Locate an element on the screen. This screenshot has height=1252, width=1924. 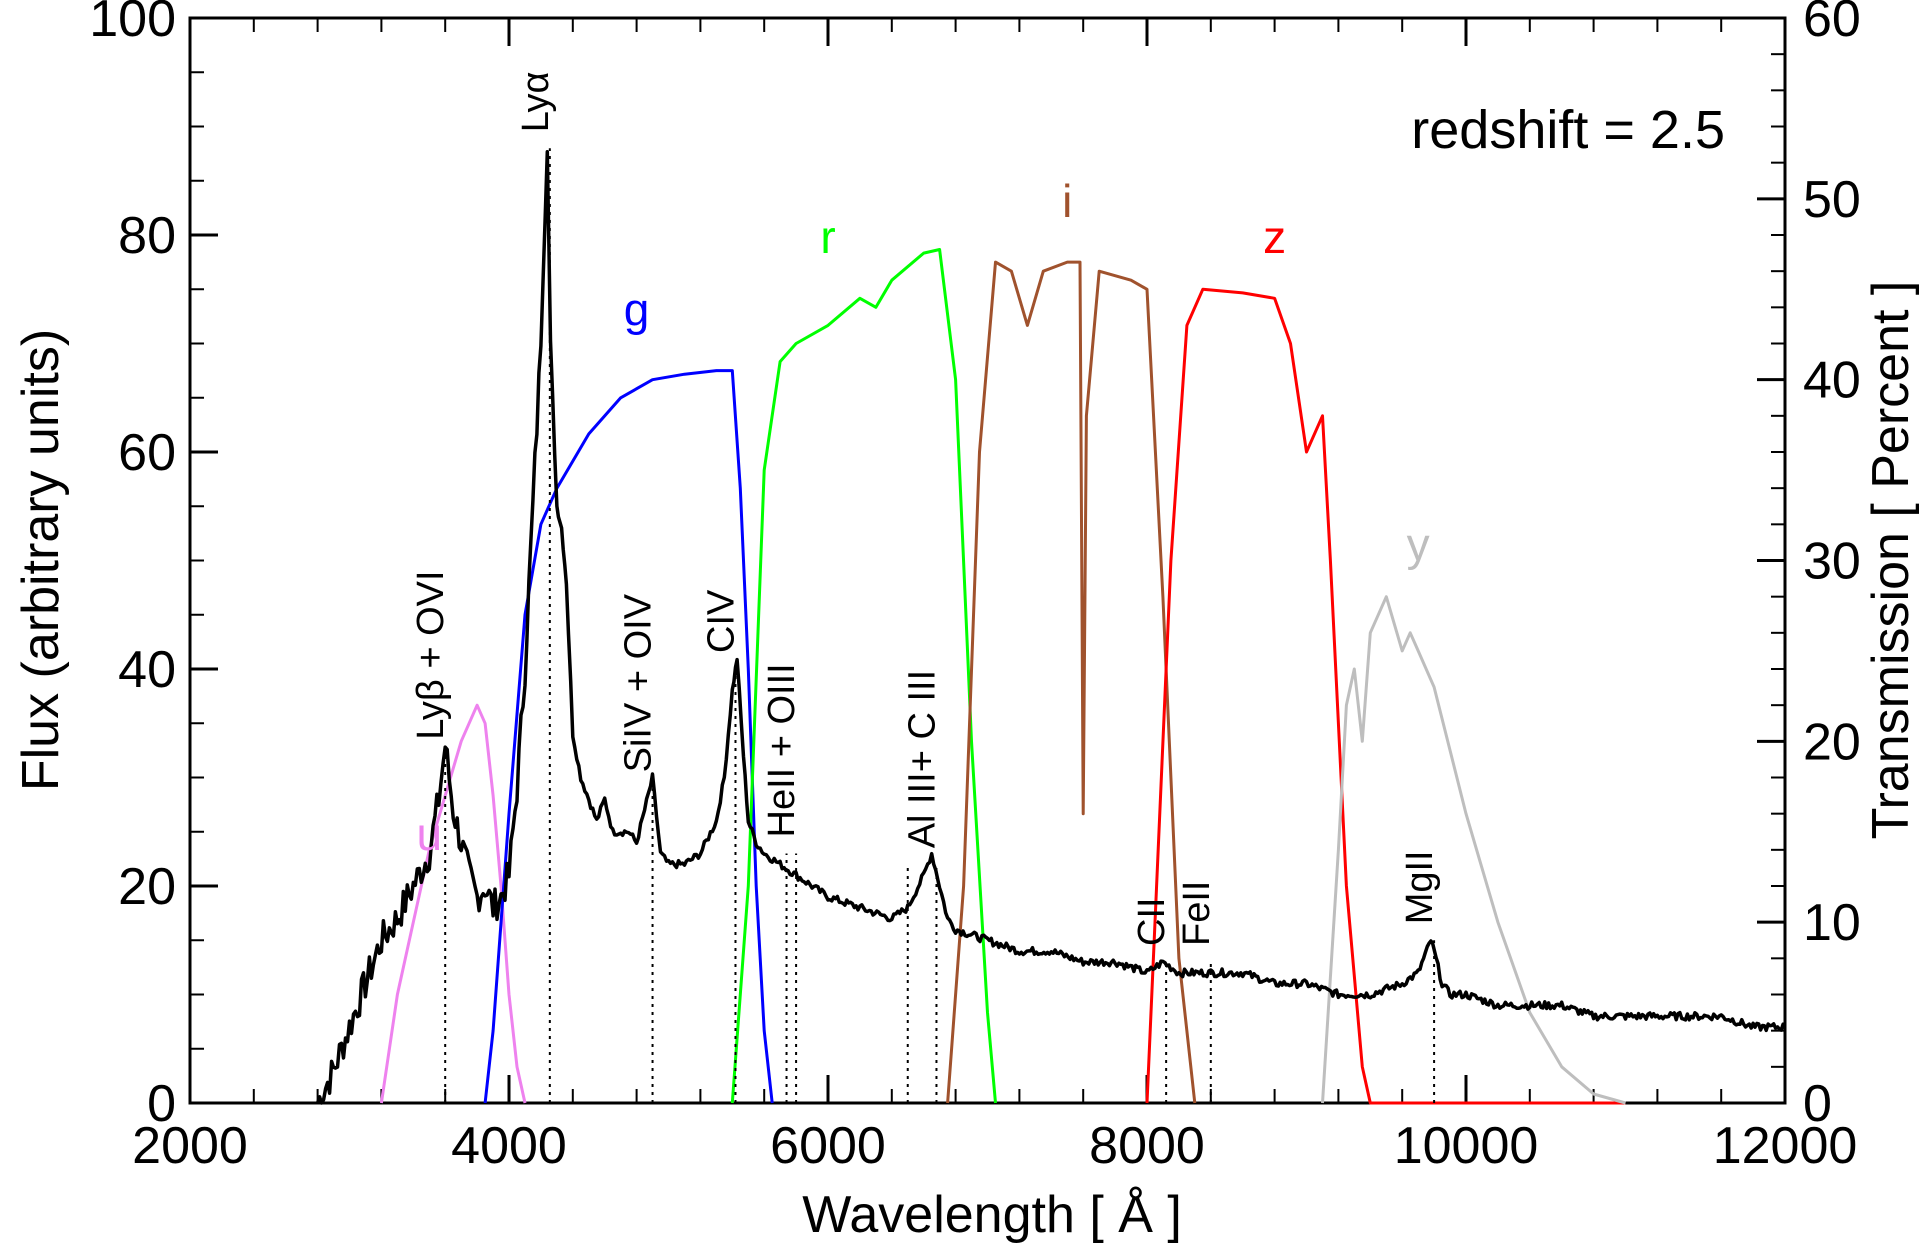
filter-g-label: g is located at coordinates (637, 309).